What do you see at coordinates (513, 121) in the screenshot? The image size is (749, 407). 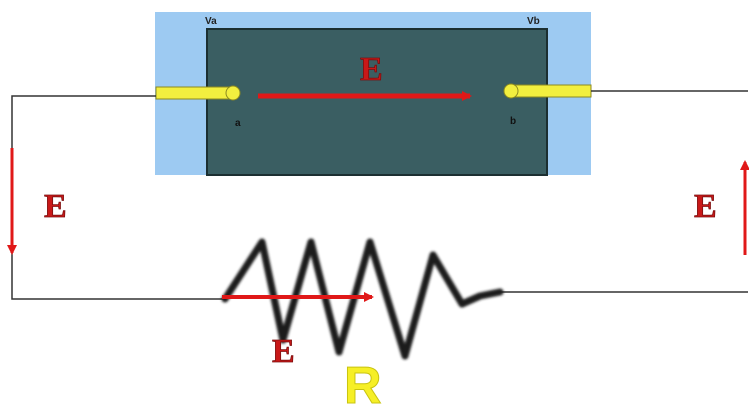 I see `terminal-b-label: b` at bounding box center [513, 121].